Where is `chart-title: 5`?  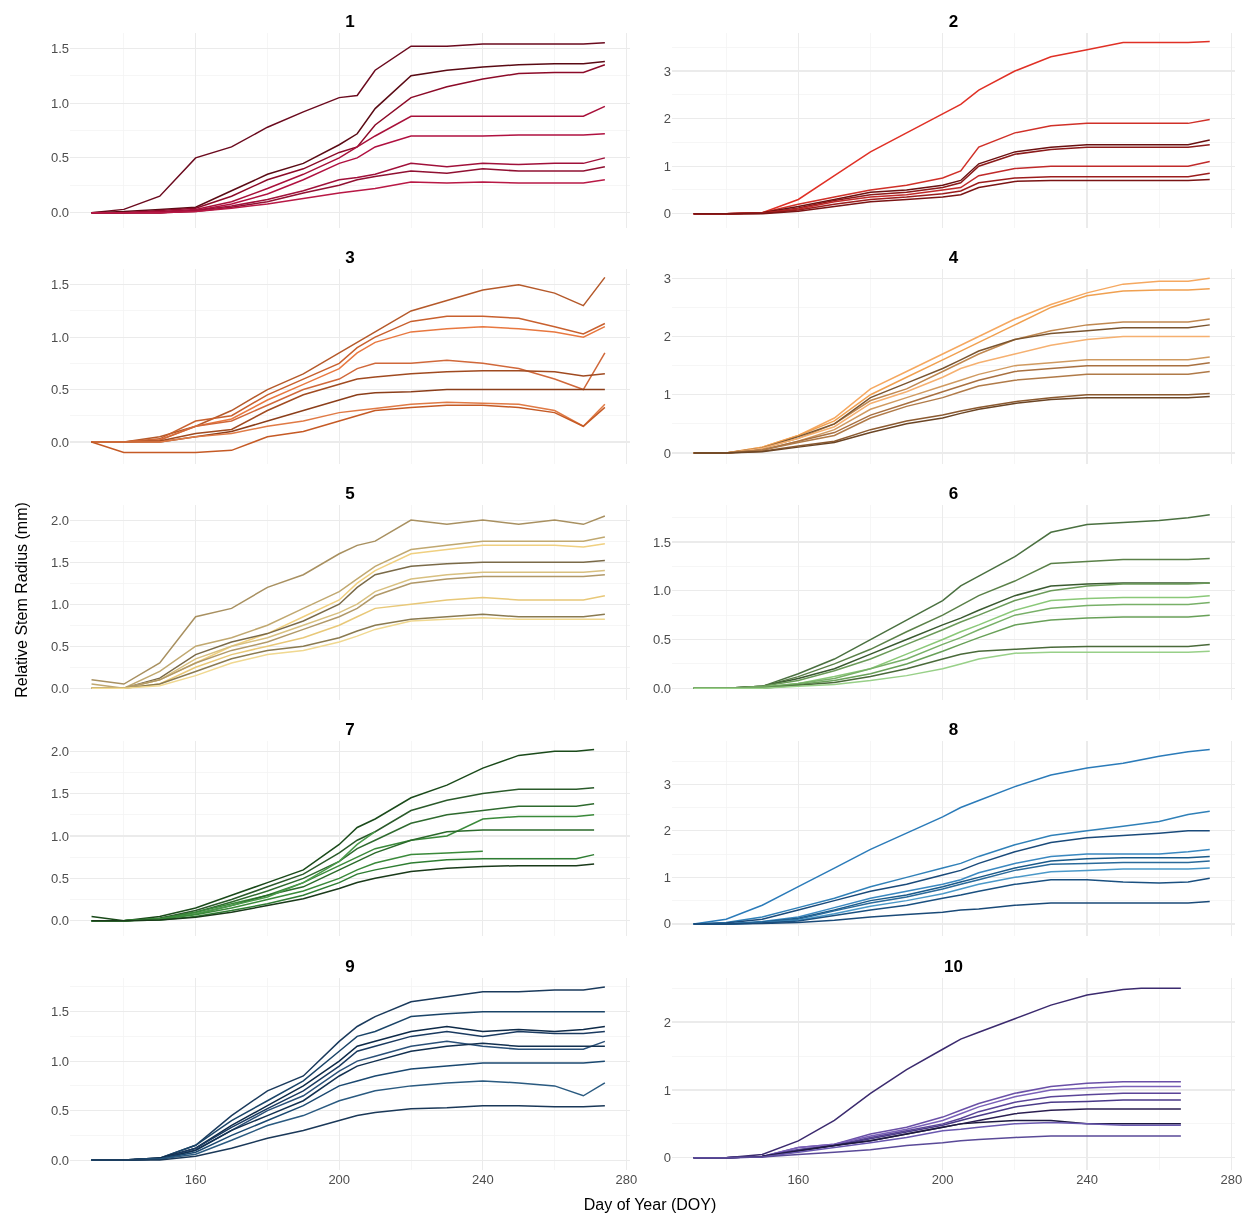
chart-title: 5 is located at coordinates (350, 493).